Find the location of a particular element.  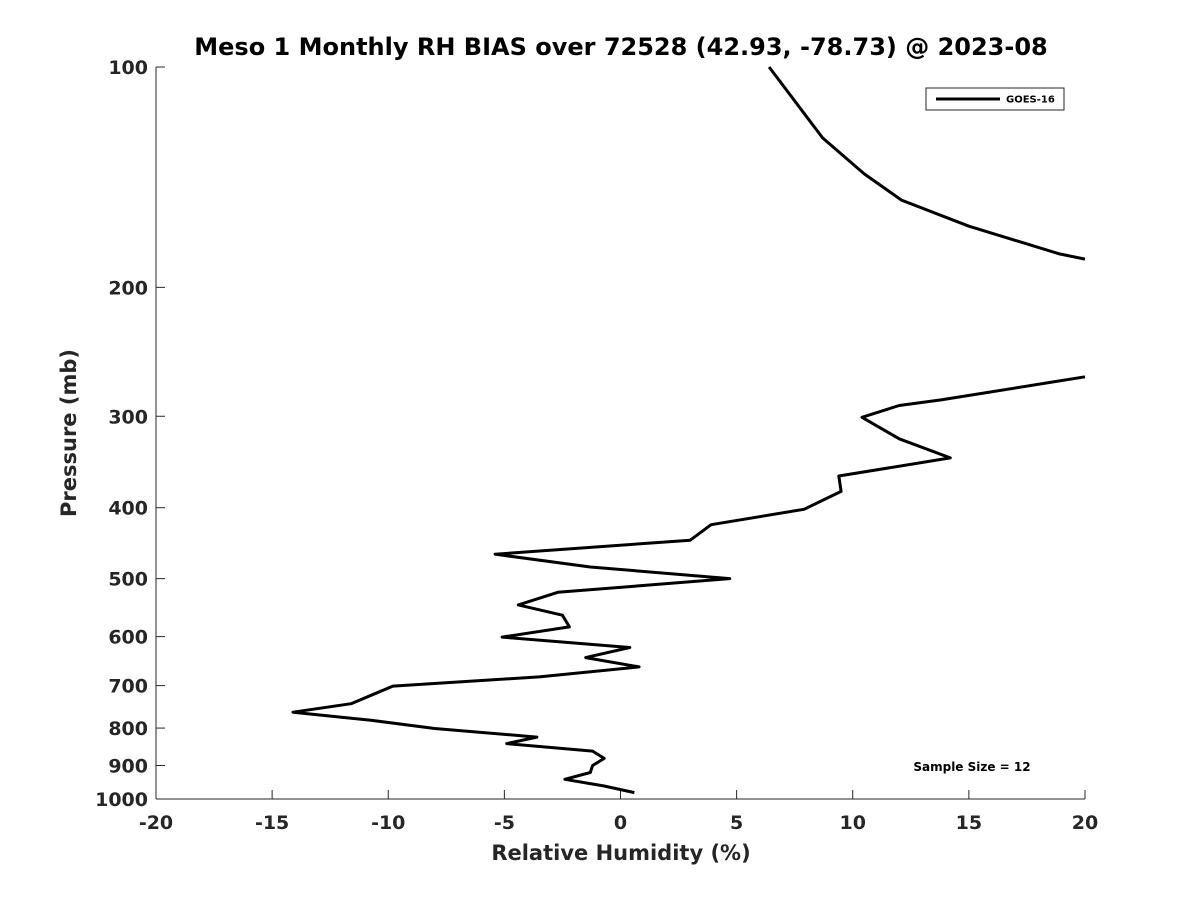

y-axis-label: Pressure (mb) is located at coordinates (69, 433).